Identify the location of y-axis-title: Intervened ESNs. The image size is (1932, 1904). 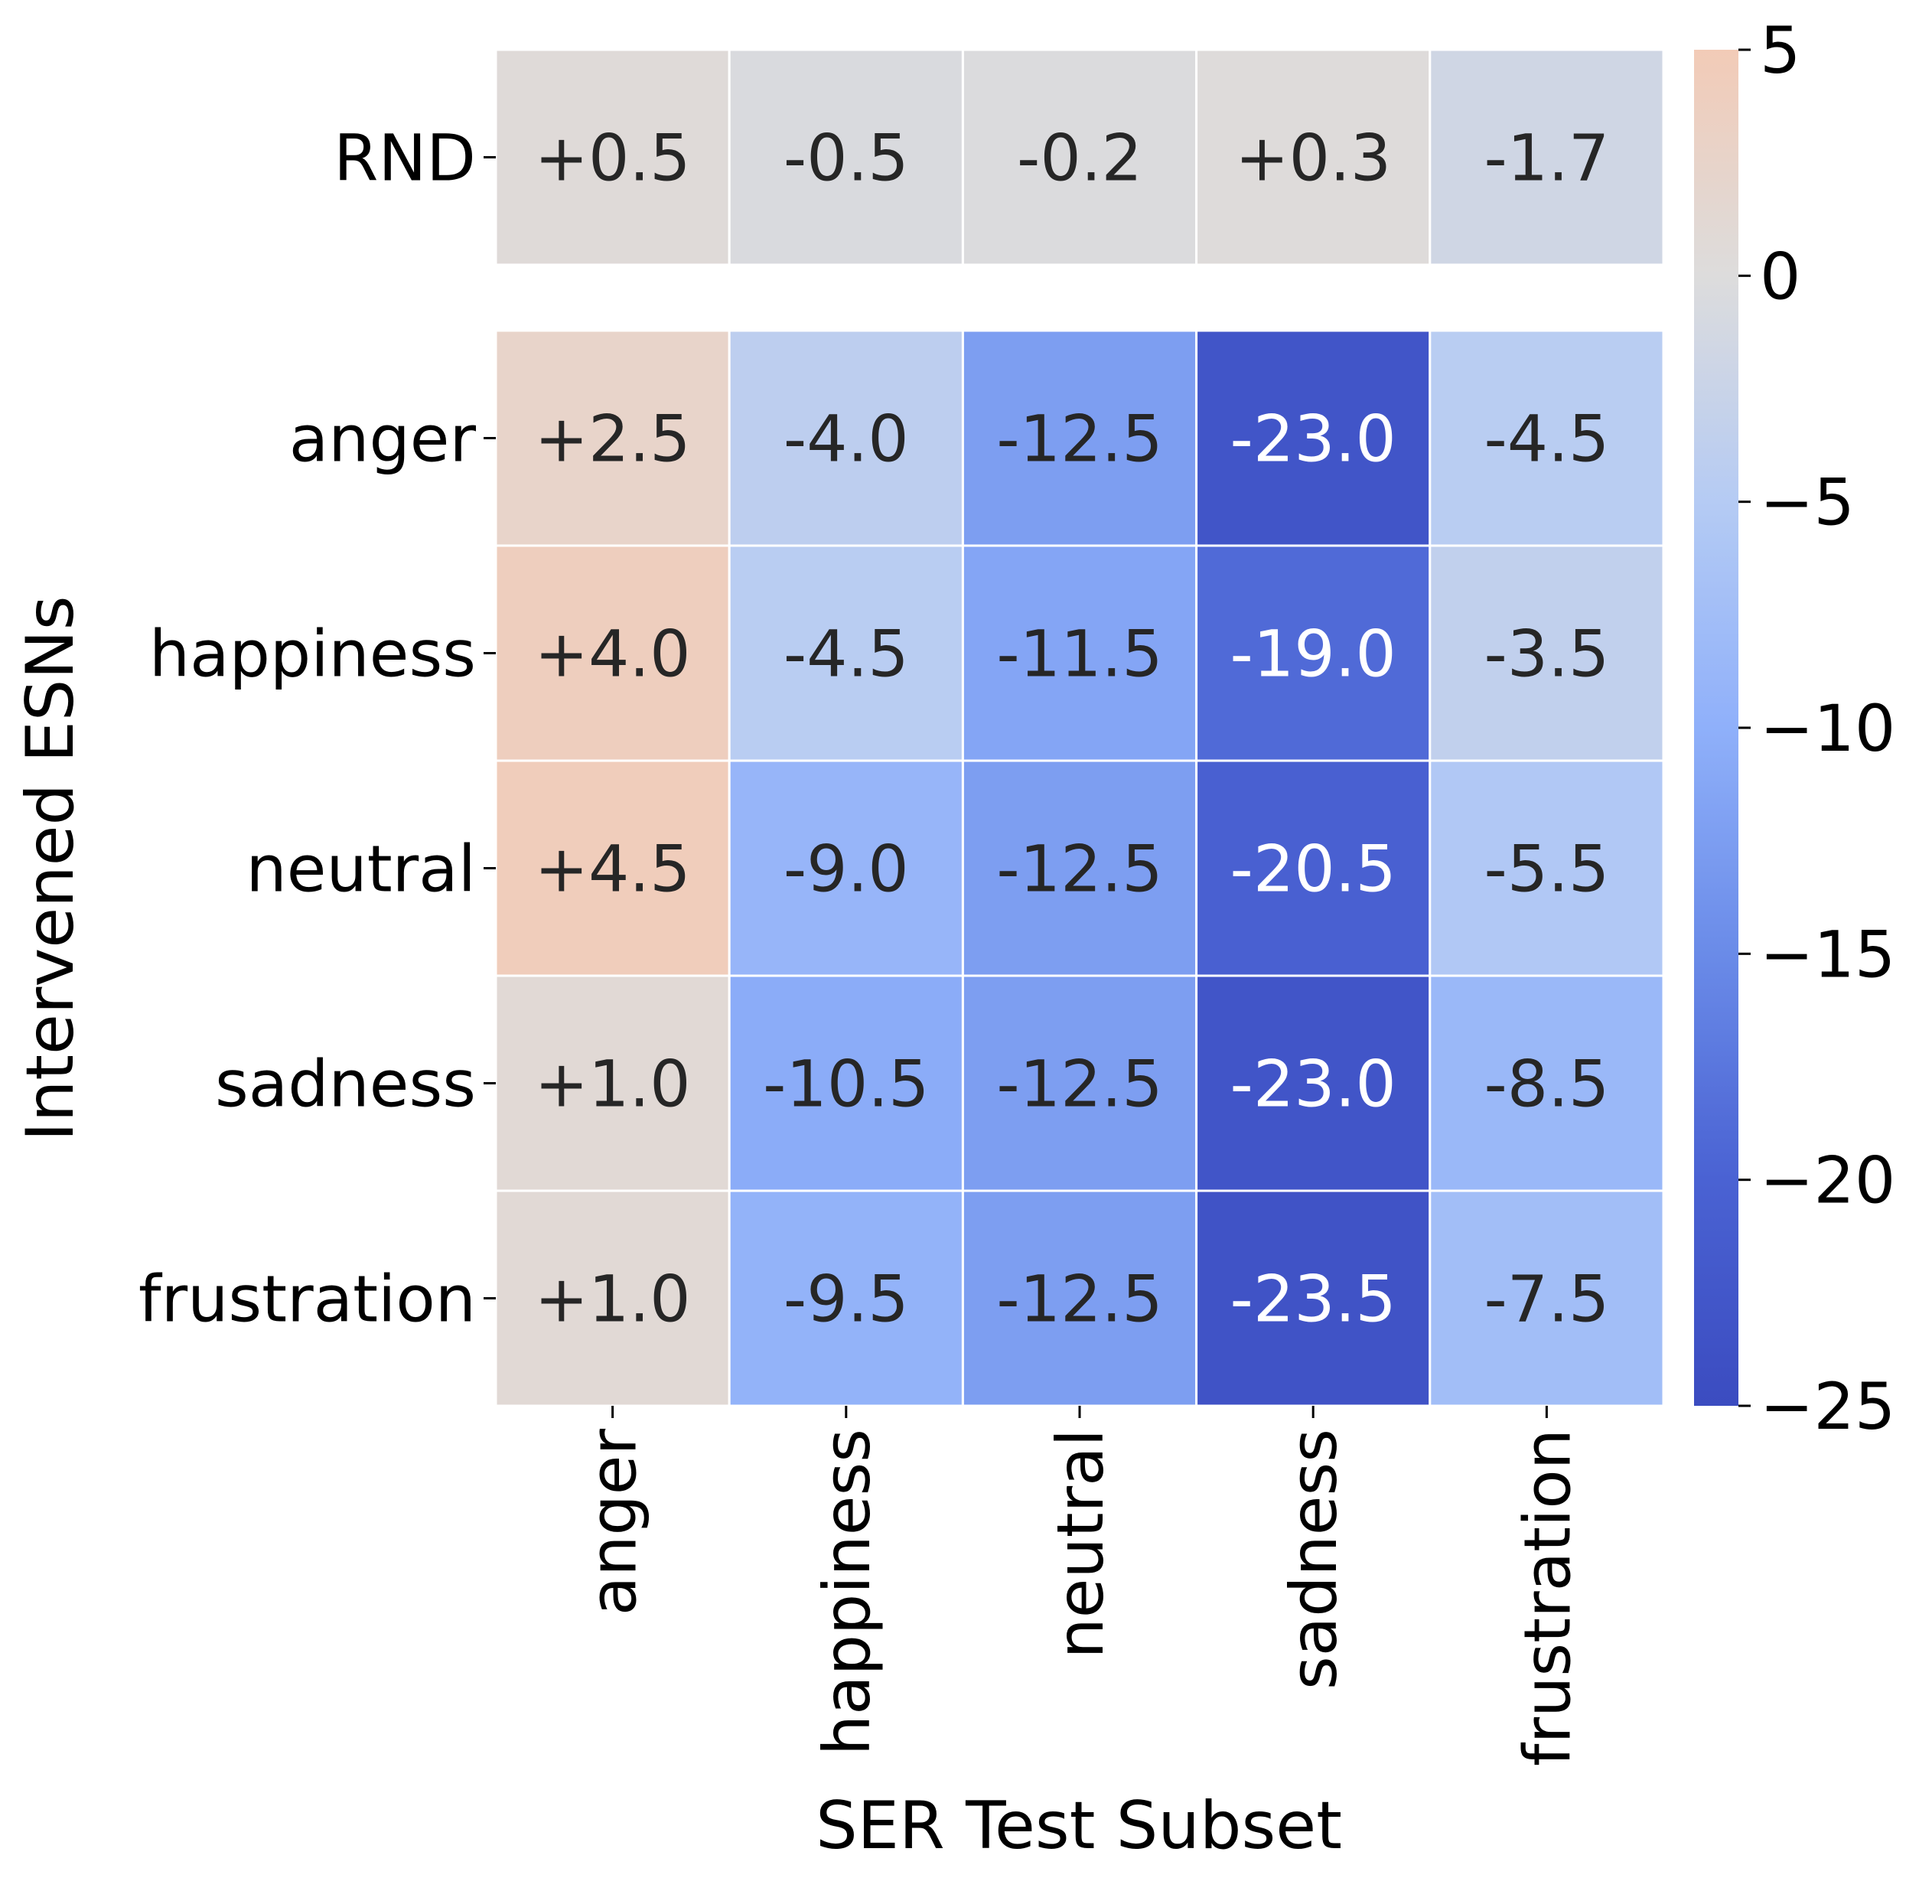
(50, 868).